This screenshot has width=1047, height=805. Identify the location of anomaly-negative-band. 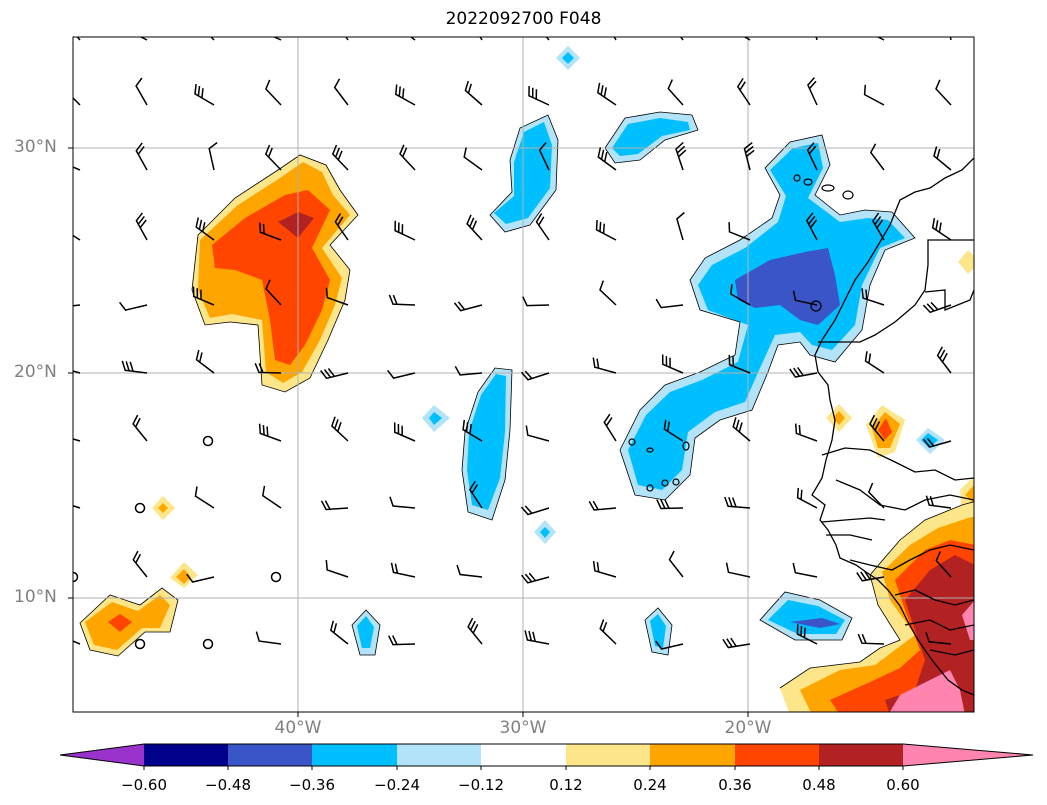
(767, 317).